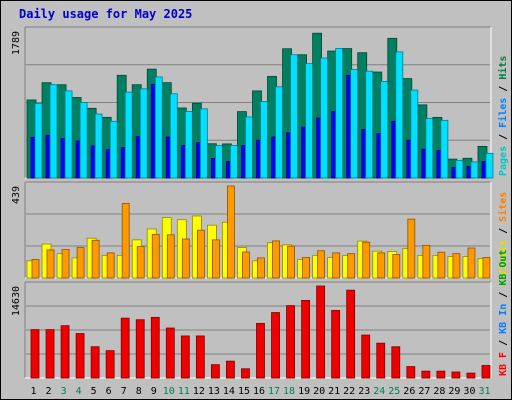 The height and width of the screenshot is (400, 512). Describe the element at coordinates (469, 391) in the screenshot. I see `x-tick-label-day-30: 30` at that location.